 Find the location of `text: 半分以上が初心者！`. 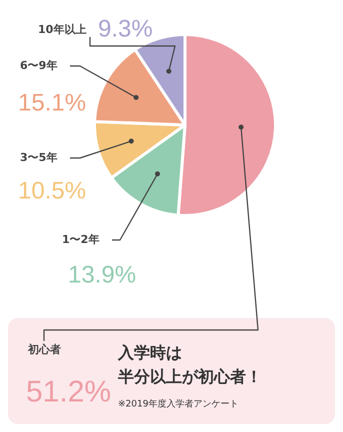

text: 半分以上が初心者！ is located at coordinates (189, 376).